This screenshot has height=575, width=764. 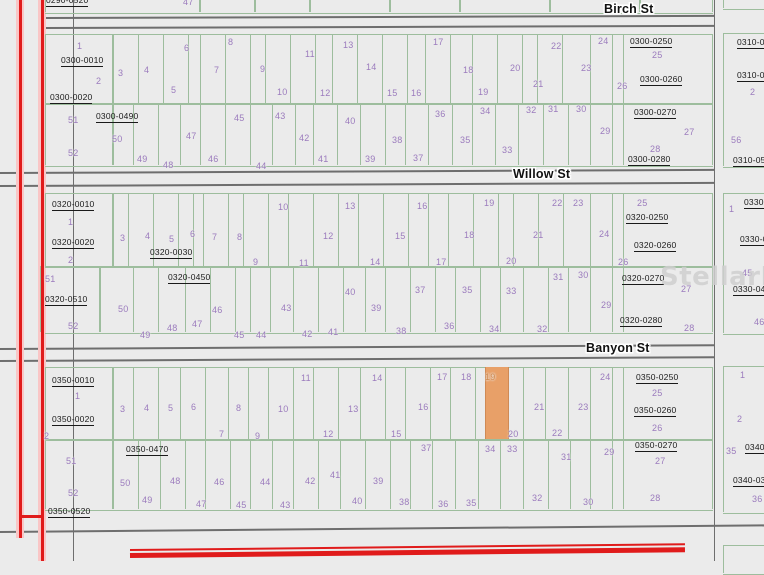 What do you see at coordinates (656, 446) in the screenshot?
I see `parcel-id-label: 0350-0270` at bounding box center [656, 446].